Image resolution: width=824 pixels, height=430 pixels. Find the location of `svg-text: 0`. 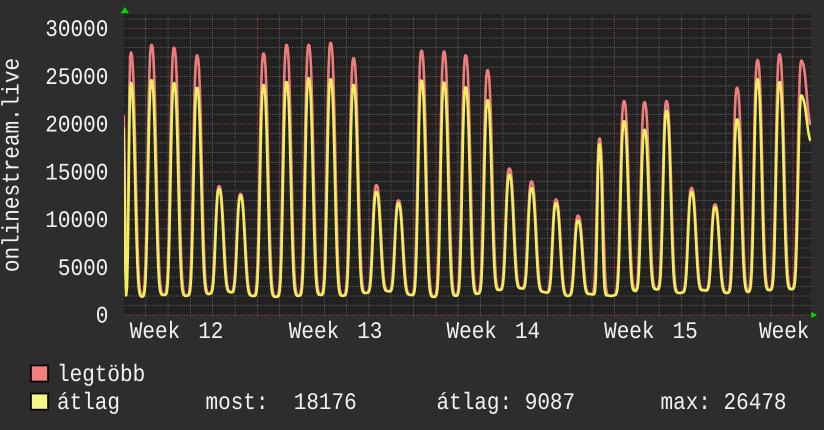

svg-text: 0 is located at coordinates (102, 318).